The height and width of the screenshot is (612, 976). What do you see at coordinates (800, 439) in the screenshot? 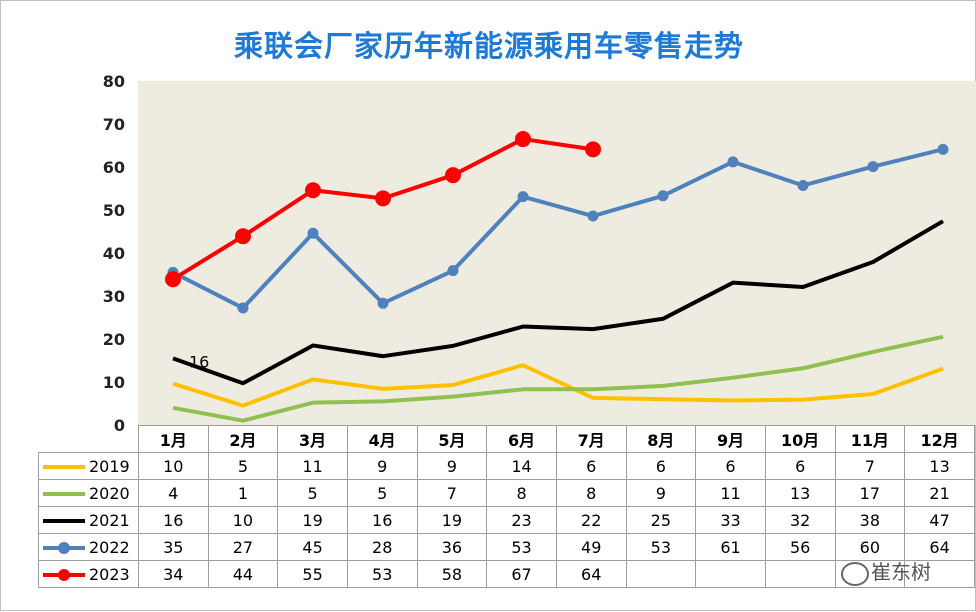
I see `x-tick-label: 10月` at bounding box center [800, 439].